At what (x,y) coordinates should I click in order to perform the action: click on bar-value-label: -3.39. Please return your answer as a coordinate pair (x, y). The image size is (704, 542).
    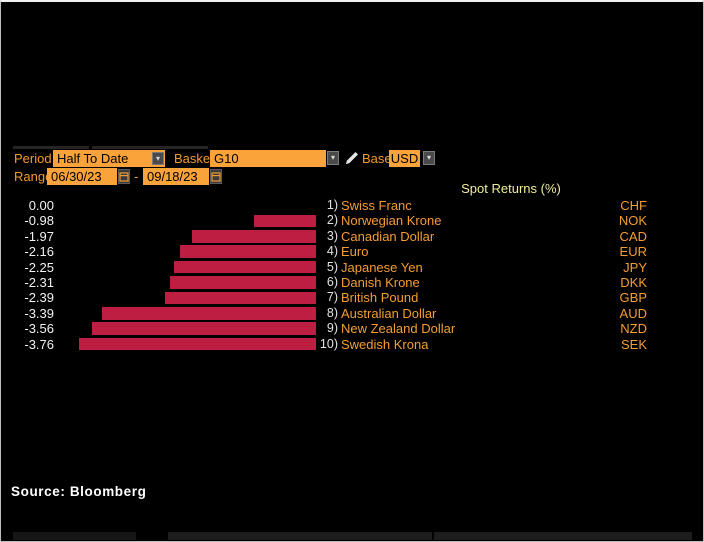
    Looking at the image, I should click on (39, 313).